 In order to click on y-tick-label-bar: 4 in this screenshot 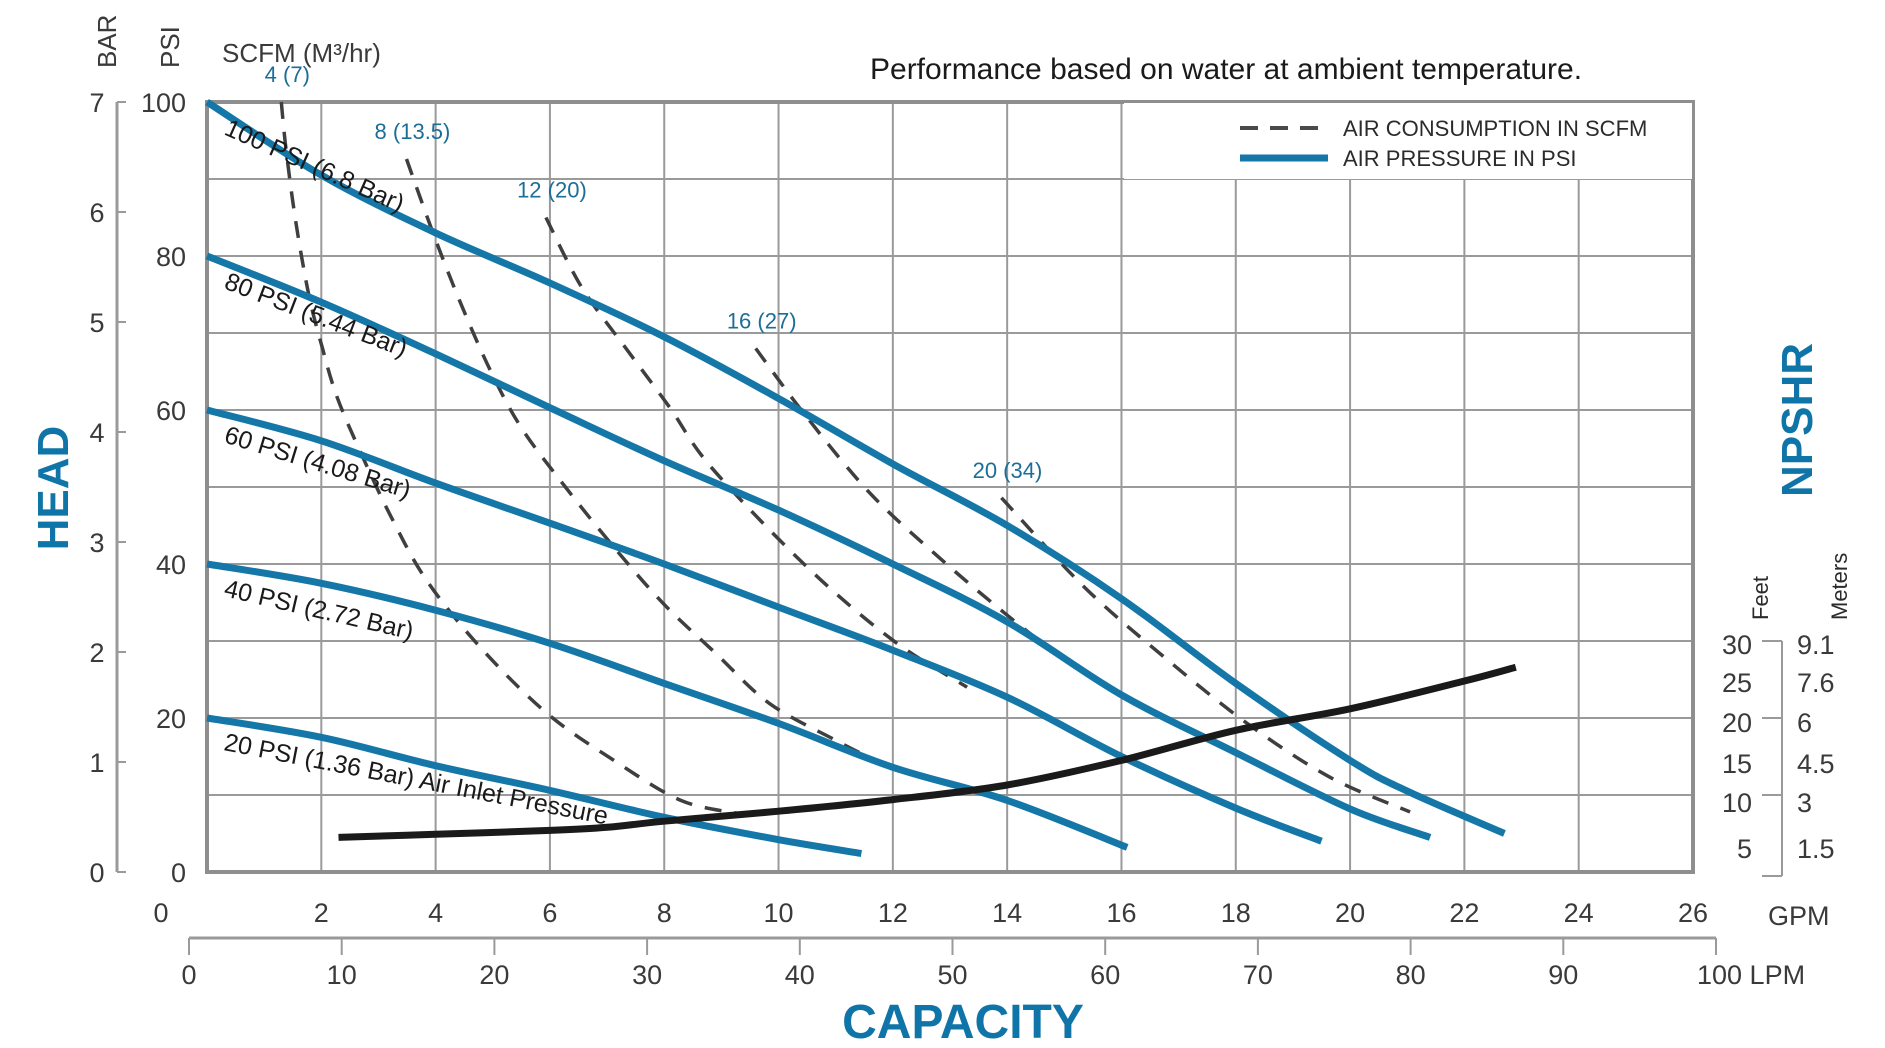, I will do `click(96, 433)`.